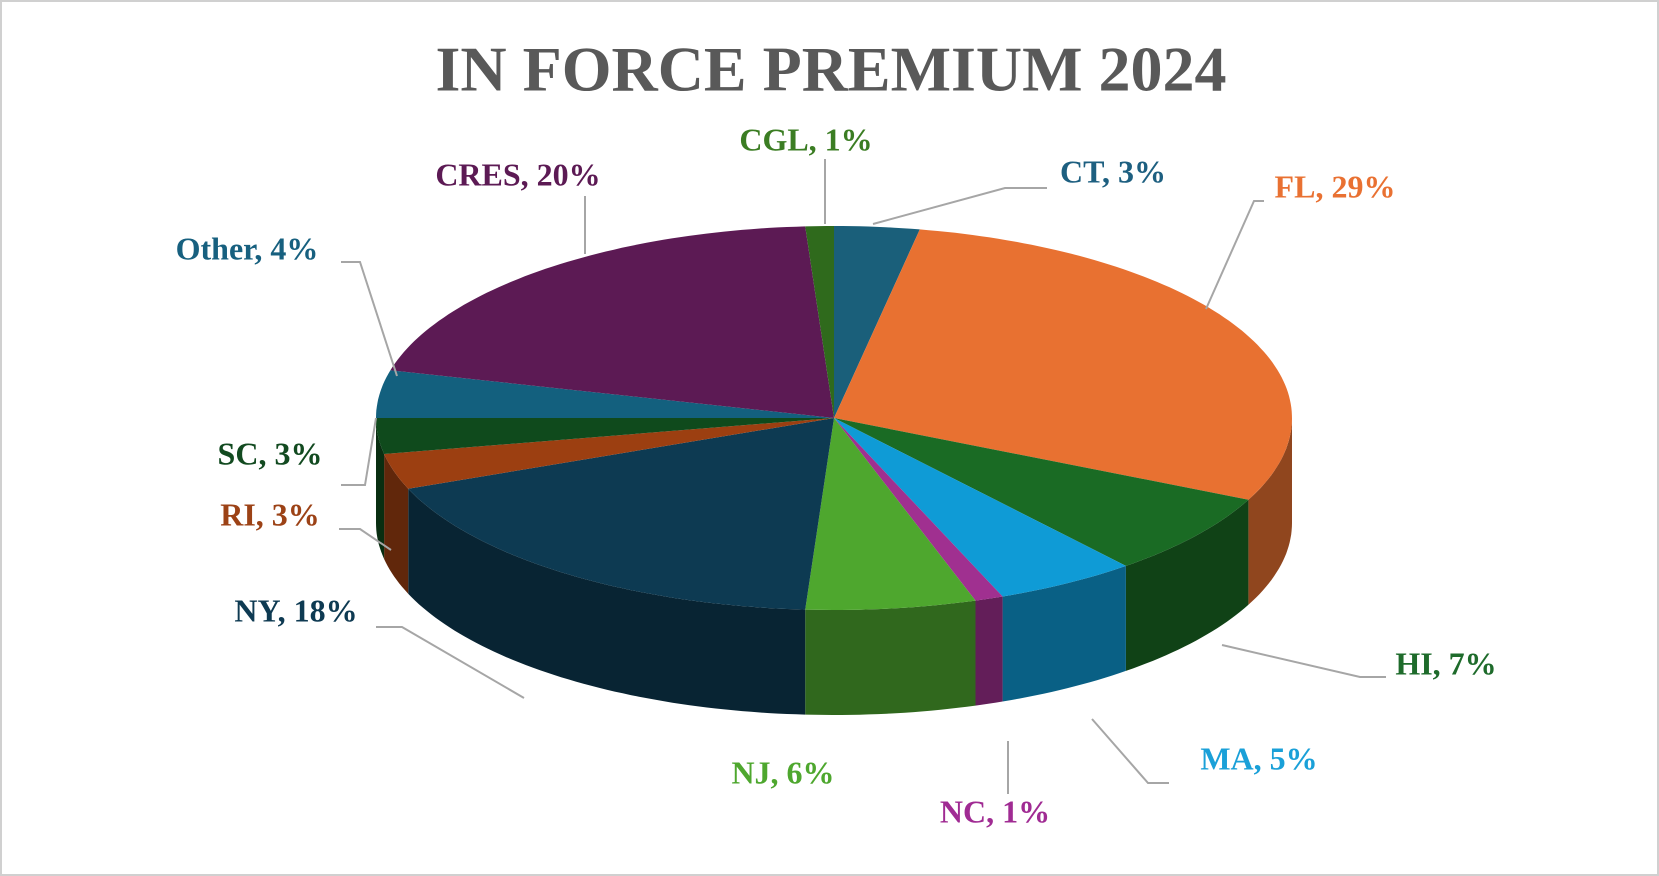 Image resolution: width=1659 pixels, height=876 pixels. What do you see at coordinates (1258, 758) in the screenshot?
I see `data-label: MA, 5%` at bounding box center [1258, 758].